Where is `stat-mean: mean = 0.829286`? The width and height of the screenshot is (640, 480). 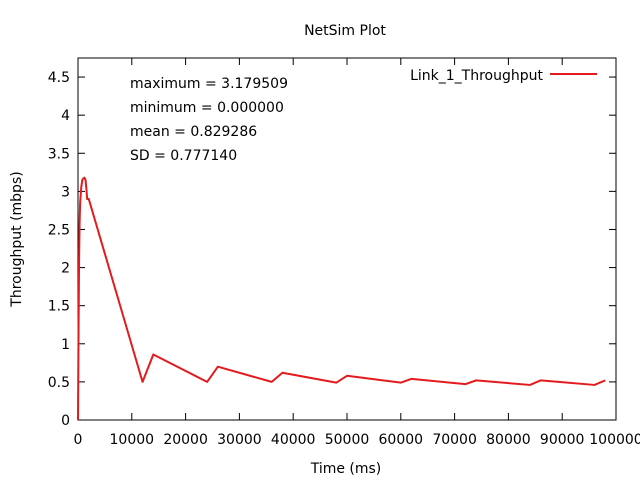
stat-mean: mean = 0.829286 is located at coordinates (193, 132).